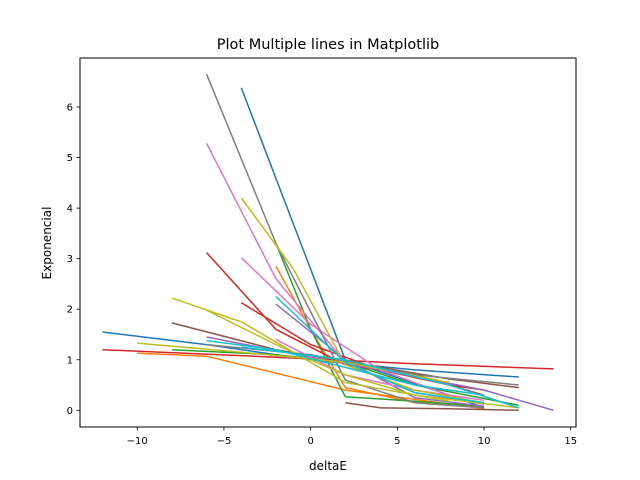 This screenshot has height=480, width=640. Describe the element at coordinates (137, 441) in the screenshot. I see `x-tick-label: −10` at that location.